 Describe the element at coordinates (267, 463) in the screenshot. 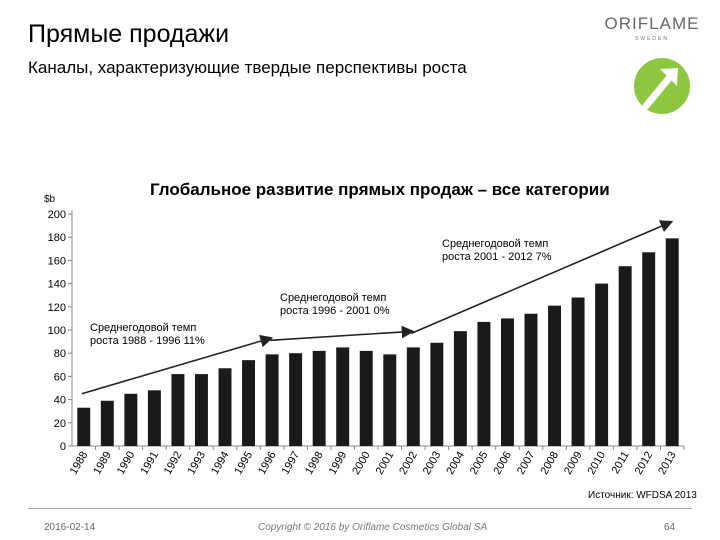

I see `x-tick-label: 1996` at that location.